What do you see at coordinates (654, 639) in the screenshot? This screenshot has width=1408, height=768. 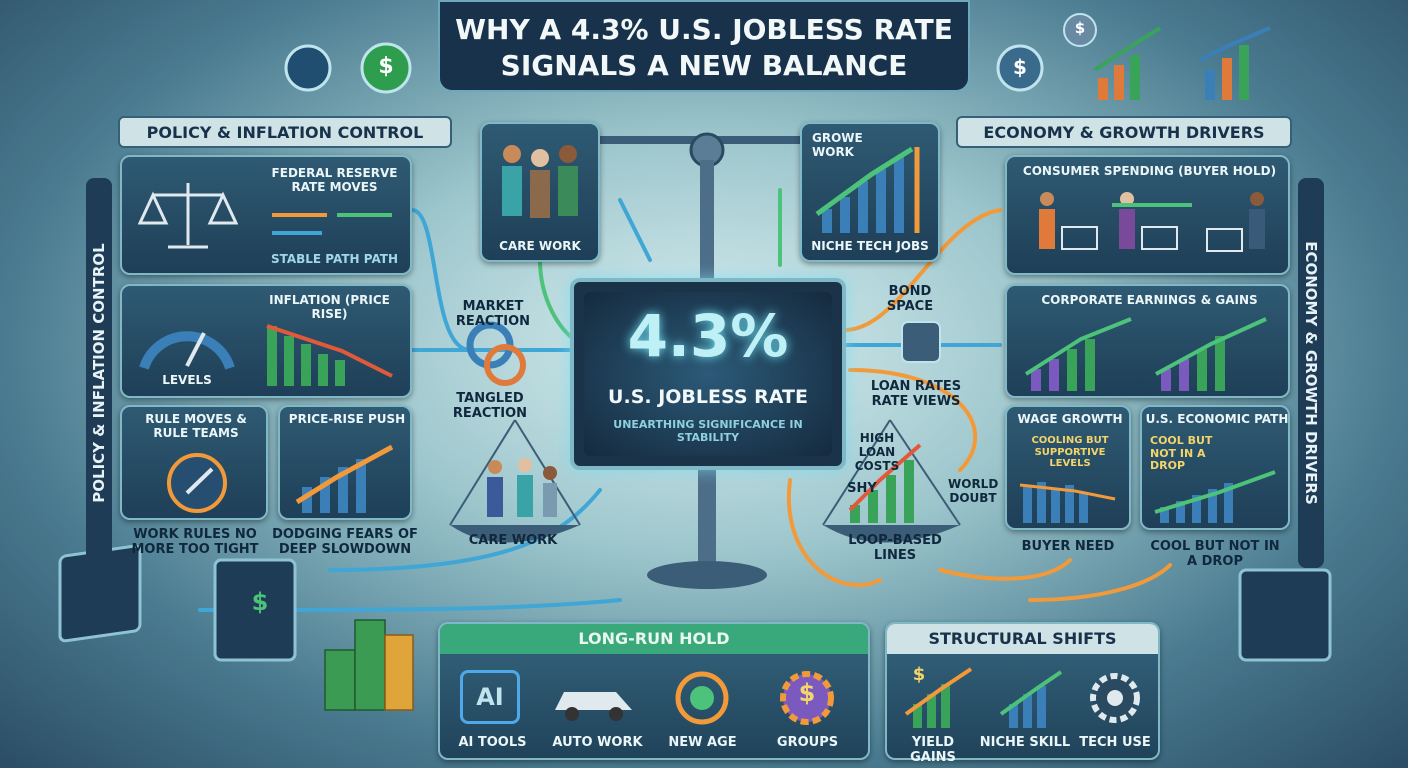 I see `bottom-header: LONG-RUN HOLD` at bounding box center [654, 639].